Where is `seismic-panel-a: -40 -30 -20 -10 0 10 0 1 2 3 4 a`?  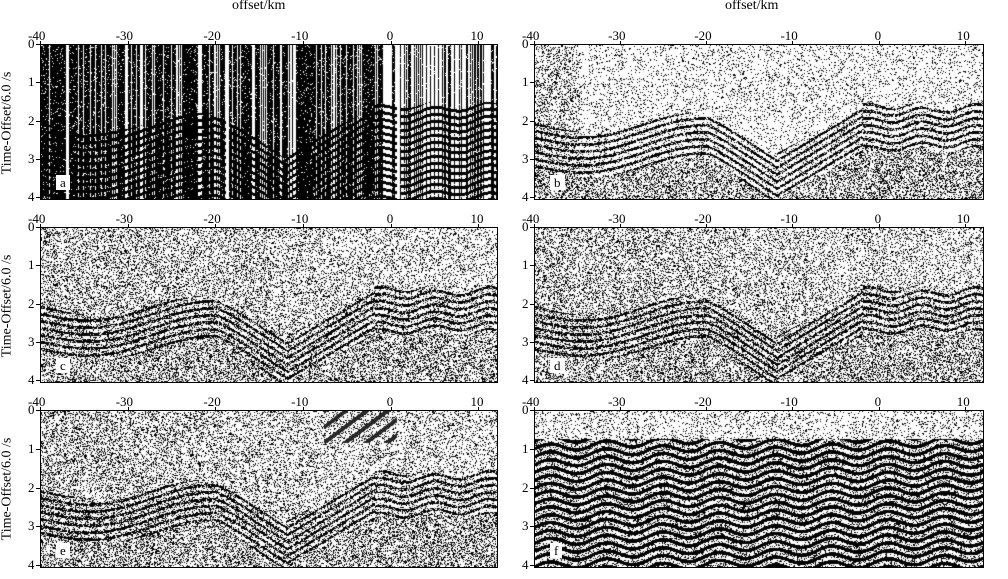
seismic-panel-a: -40 -30 -20 -10 0 10 0 1 2 3 4 a is located at coordinates (263, 116).